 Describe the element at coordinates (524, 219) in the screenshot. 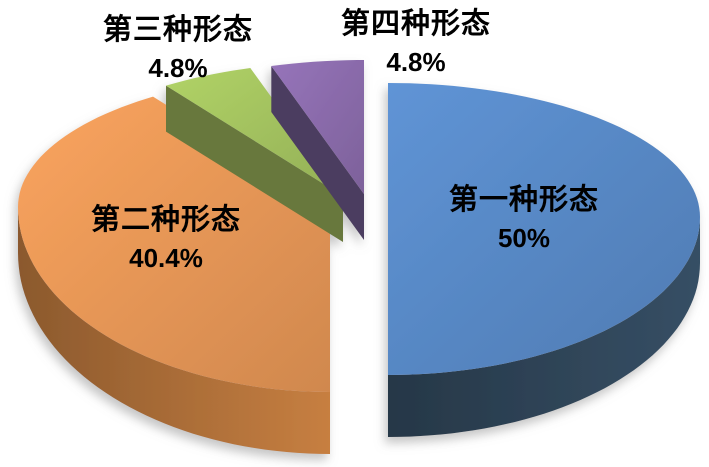

I see `slice-label-first: 第一种形态 50%` at that location.